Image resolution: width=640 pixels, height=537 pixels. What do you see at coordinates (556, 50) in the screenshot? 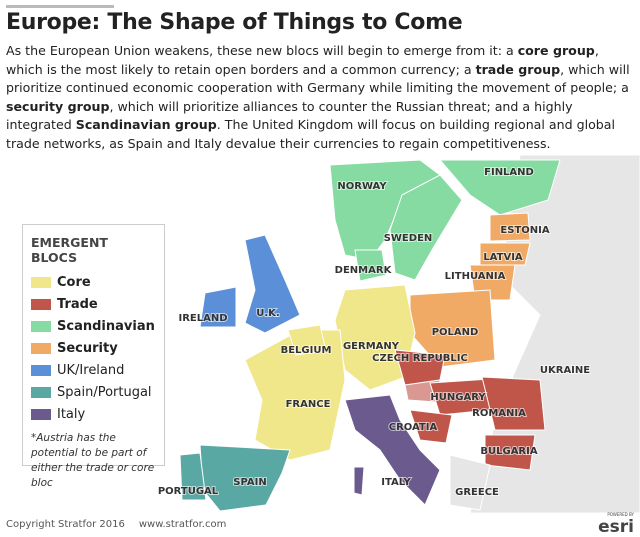
I see `intro-segment: core group` at bounding box center [556, 50].